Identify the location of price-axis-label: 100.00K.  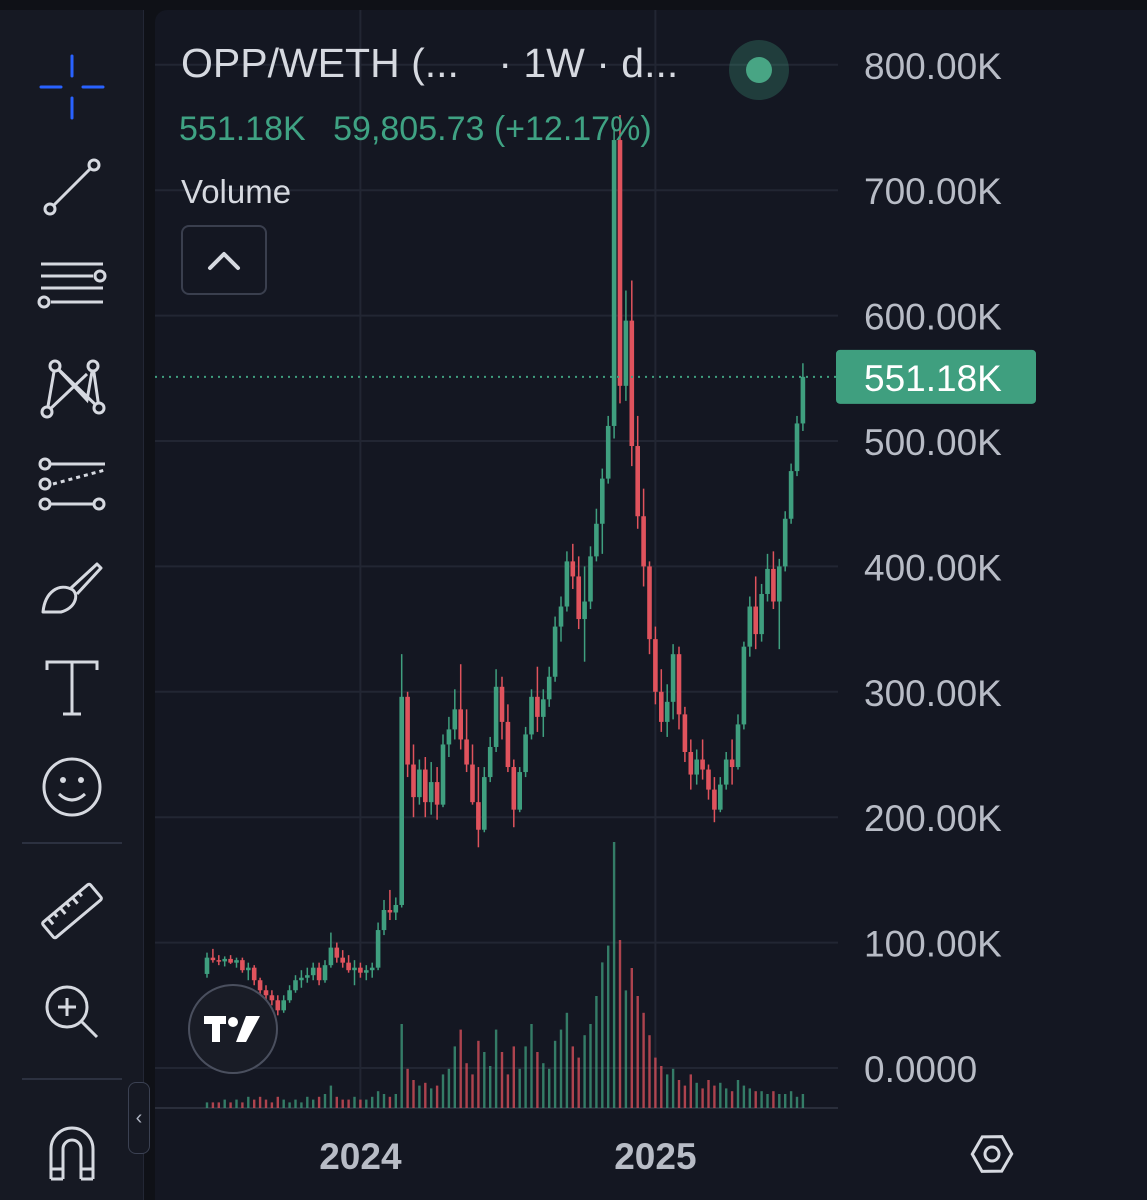
(933, 944).